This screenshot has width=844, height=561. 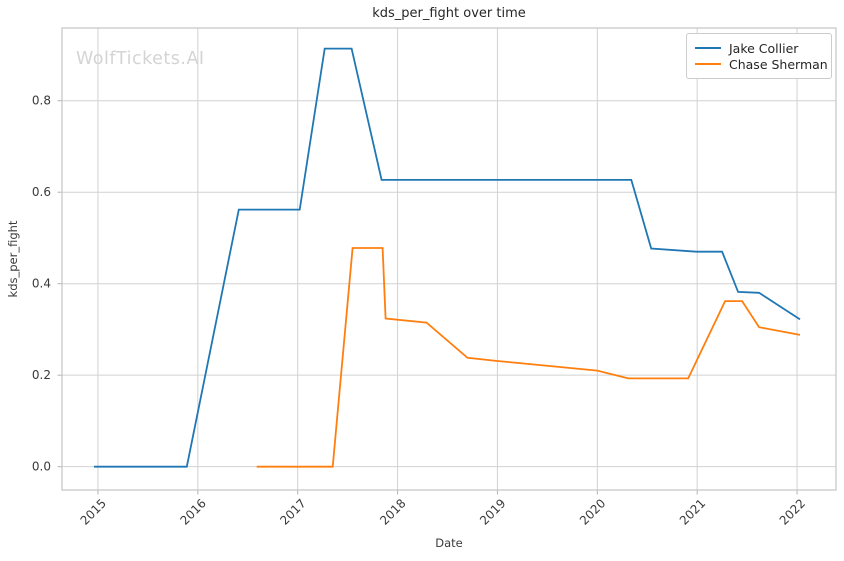 What do you see at coordinates (592, 511) in the screenshot?
I see `x-tick-label: 2020` at bounding box center [592, 511].